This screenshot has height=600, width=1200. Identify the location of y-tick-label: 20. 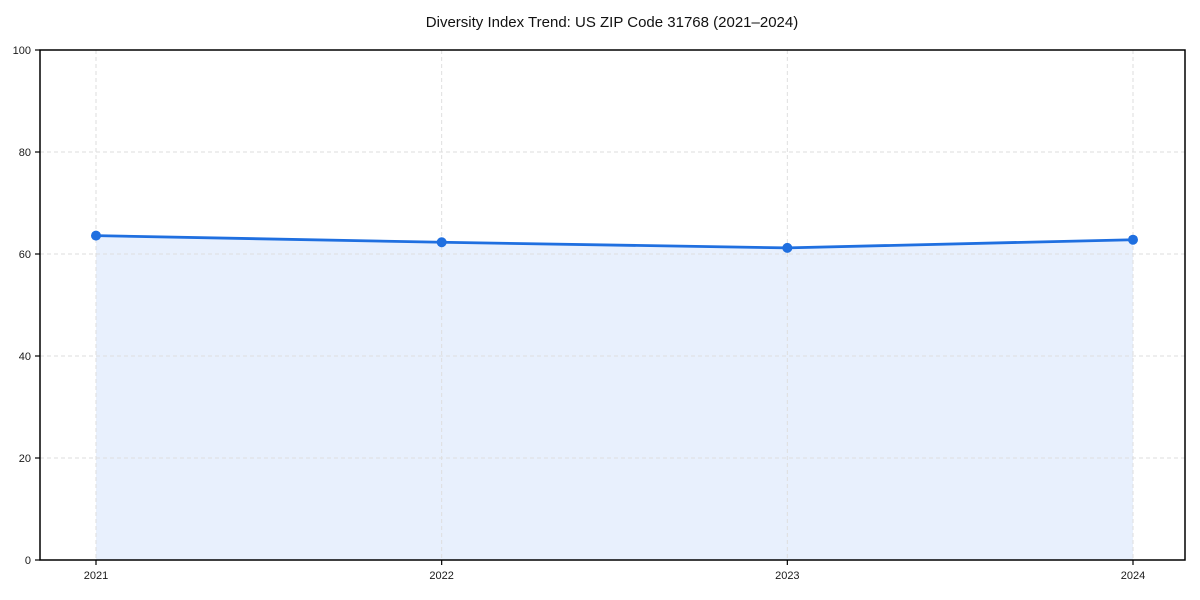
(25, 459).